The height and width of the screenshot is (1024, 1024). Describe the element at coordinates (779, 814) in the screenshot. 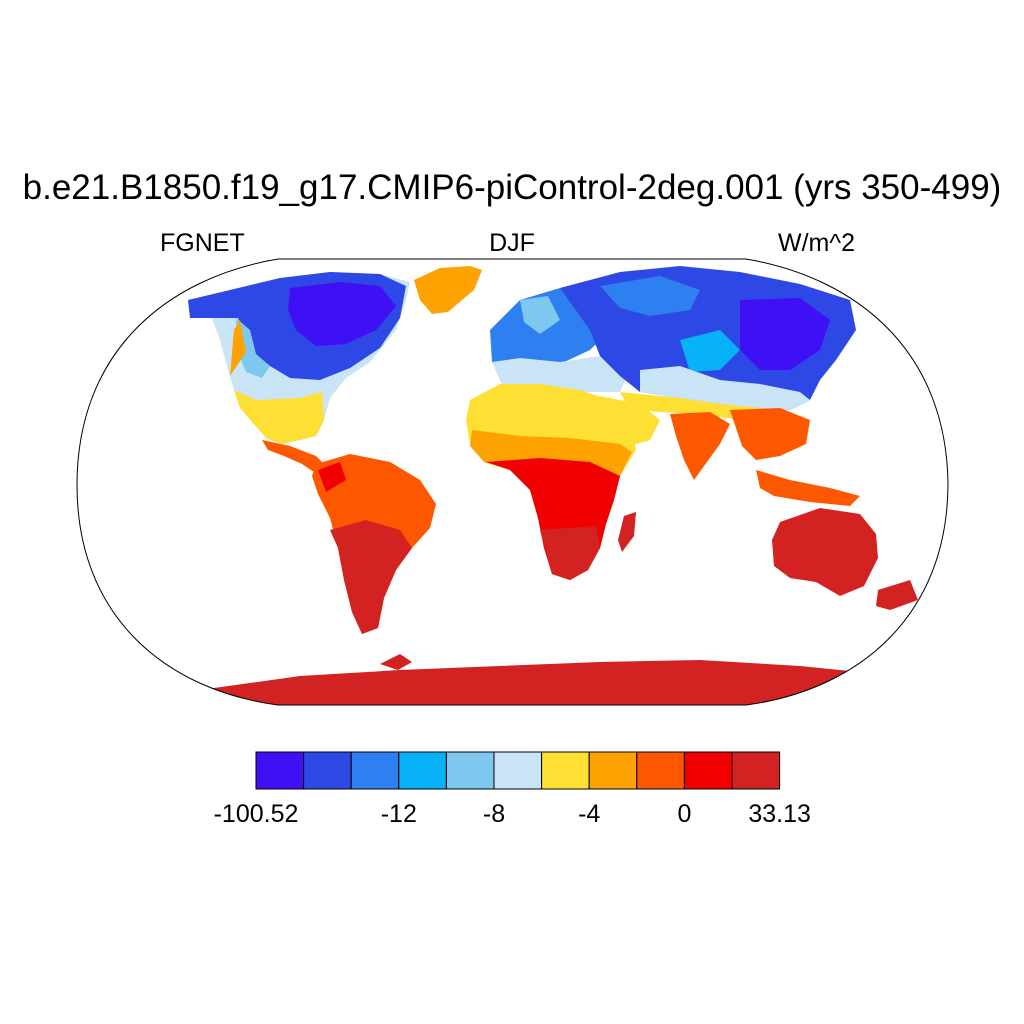

I see `colorbar-label: 33.13` at that location.